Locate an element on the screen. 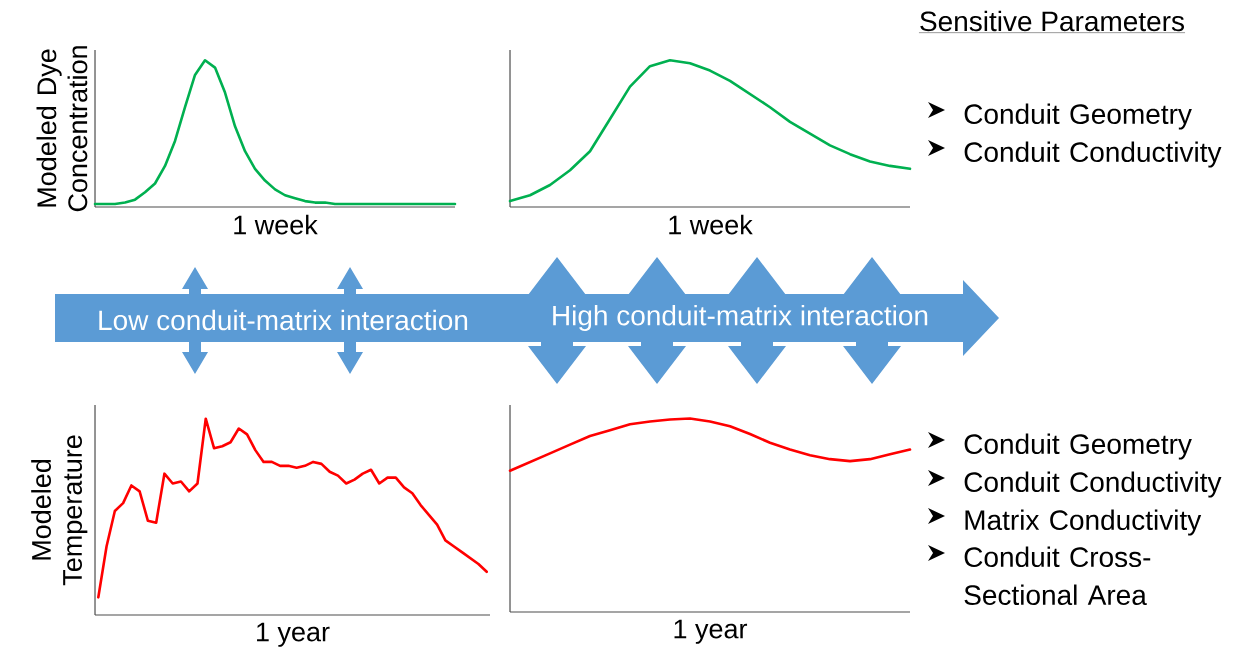 This screenshot has height=655, width=1244. text: High conduit-matrix interaction is located at coordinates (740, 318).